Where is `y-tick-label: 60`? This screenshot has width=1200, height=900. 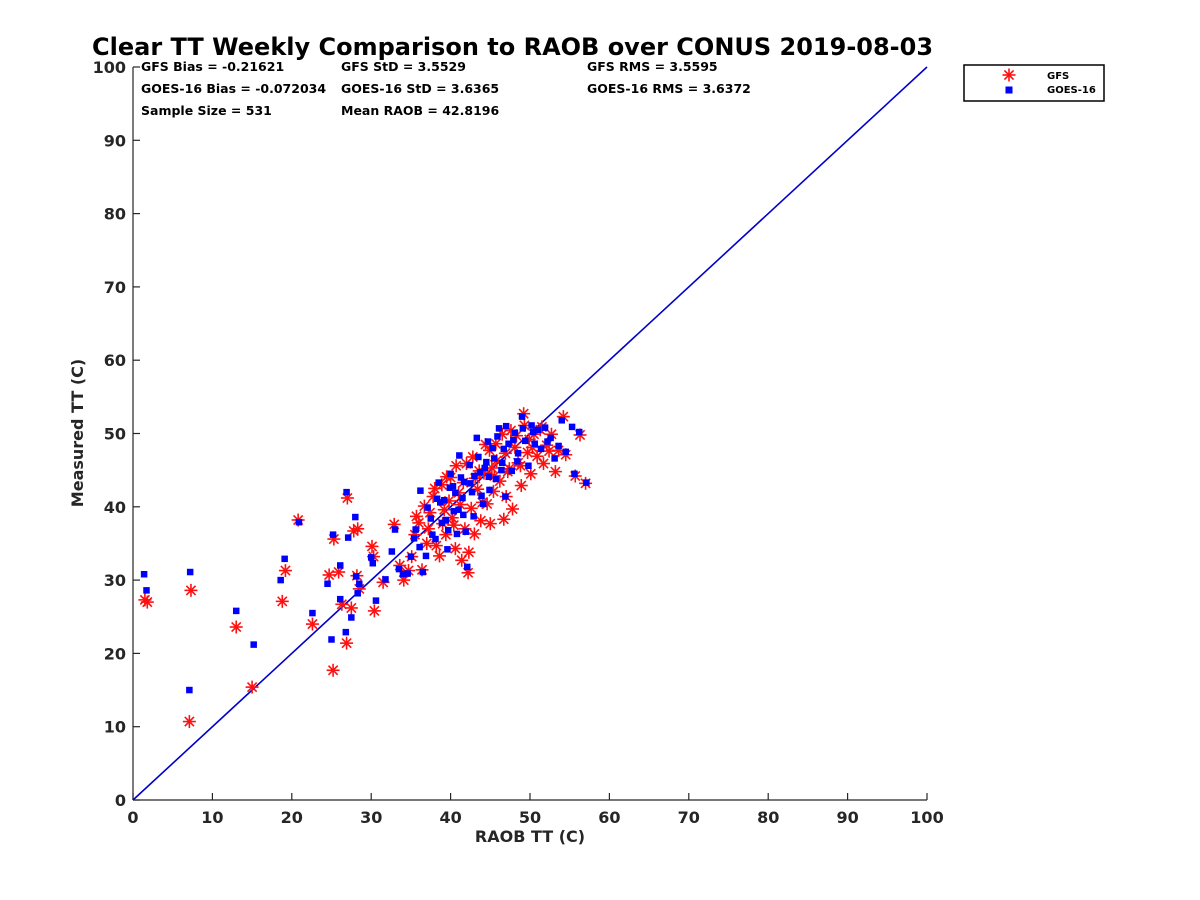
y-tick-label: 60 is located at coordinates (115, 360).